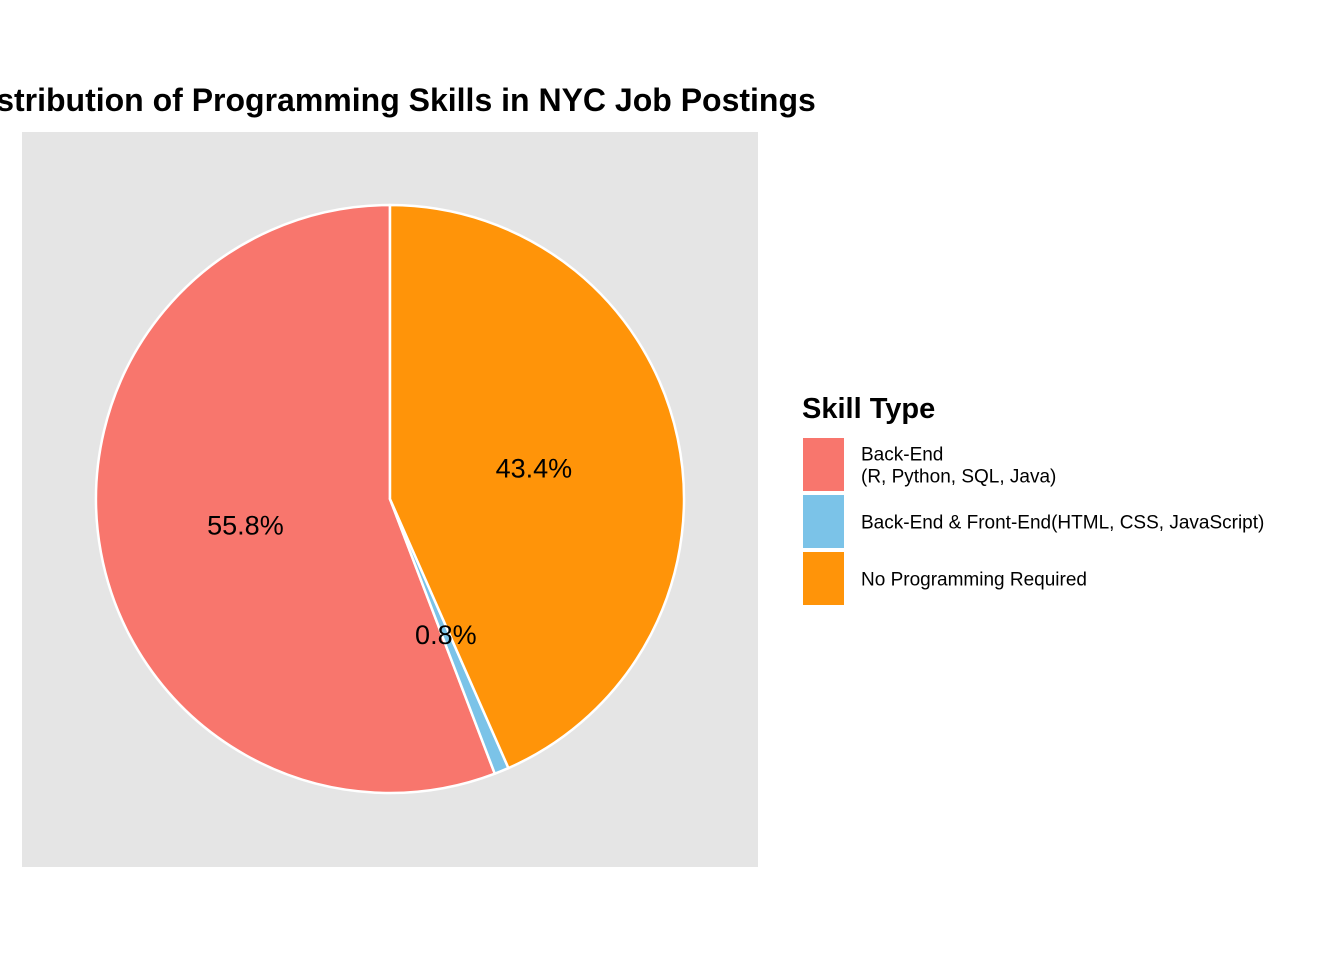 The width and height of the screenshot is (1344, 960). What do you see at coordinates (245, 526) in the screenshot?
I see `slice-value-label-1: 55.8%` at bounding box center [245, 526].